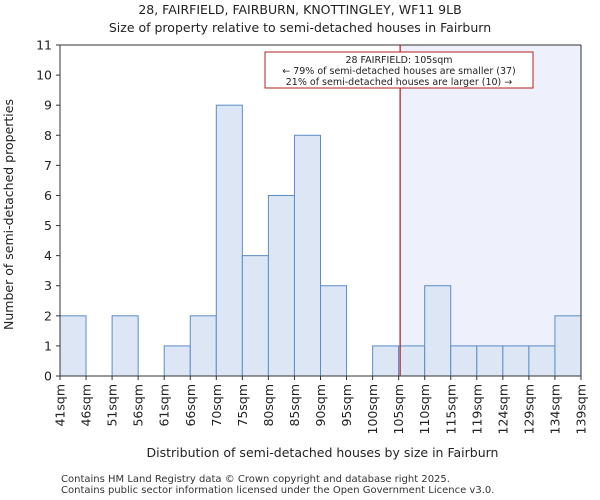 The width and height of the screenshot is (600, 500). I want to click on y-tick-label: 6, so click(48, 195).